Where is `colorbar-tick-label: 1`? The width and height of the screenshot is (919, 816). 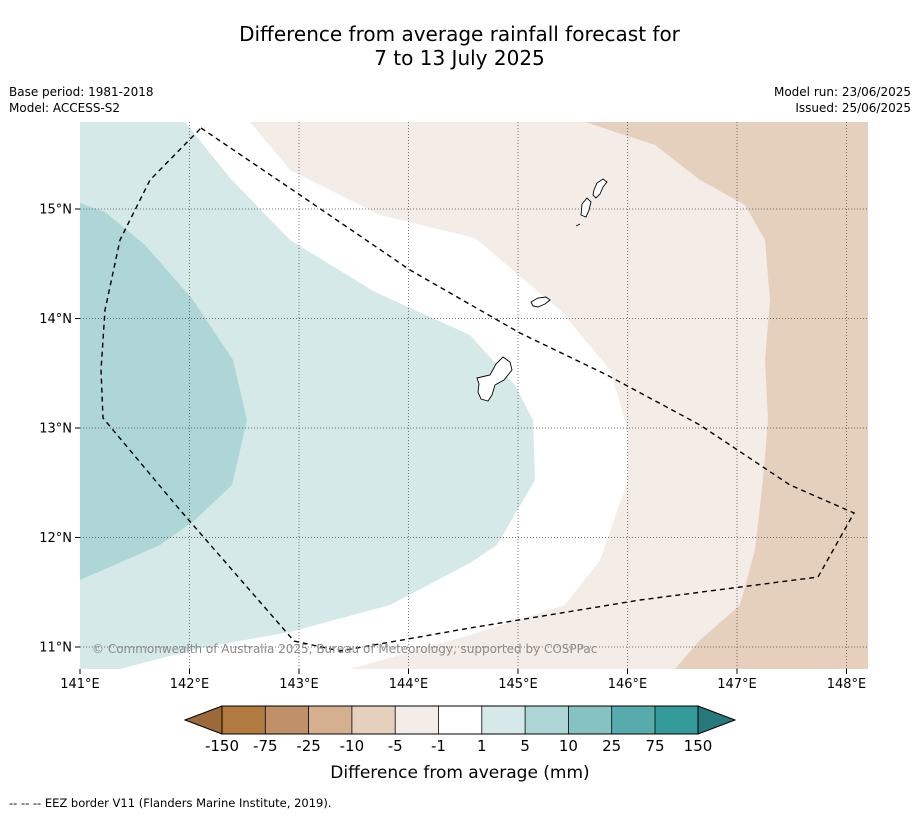 colorbar-tick-label: 1 is located at coordinates (482, 746).